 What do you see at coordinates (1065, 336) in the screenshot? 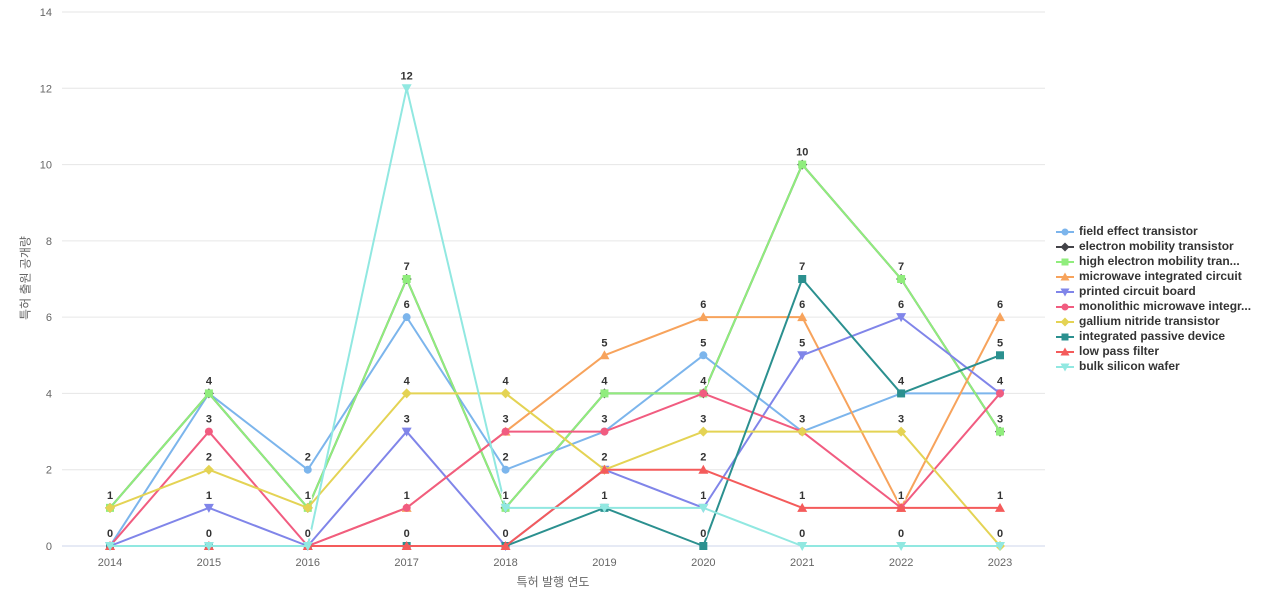
I see `square-marker-icon` at bounding box center [1065, 336].